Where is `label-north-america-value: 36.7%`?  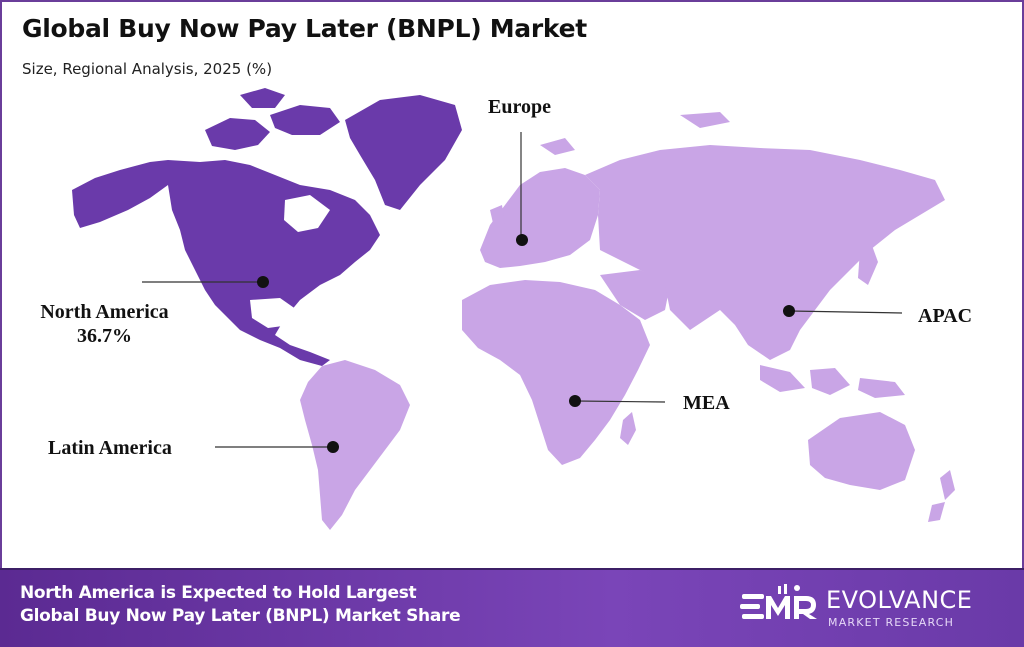 label-north-america-value: 36.7% is located at coordinates (104, 336).